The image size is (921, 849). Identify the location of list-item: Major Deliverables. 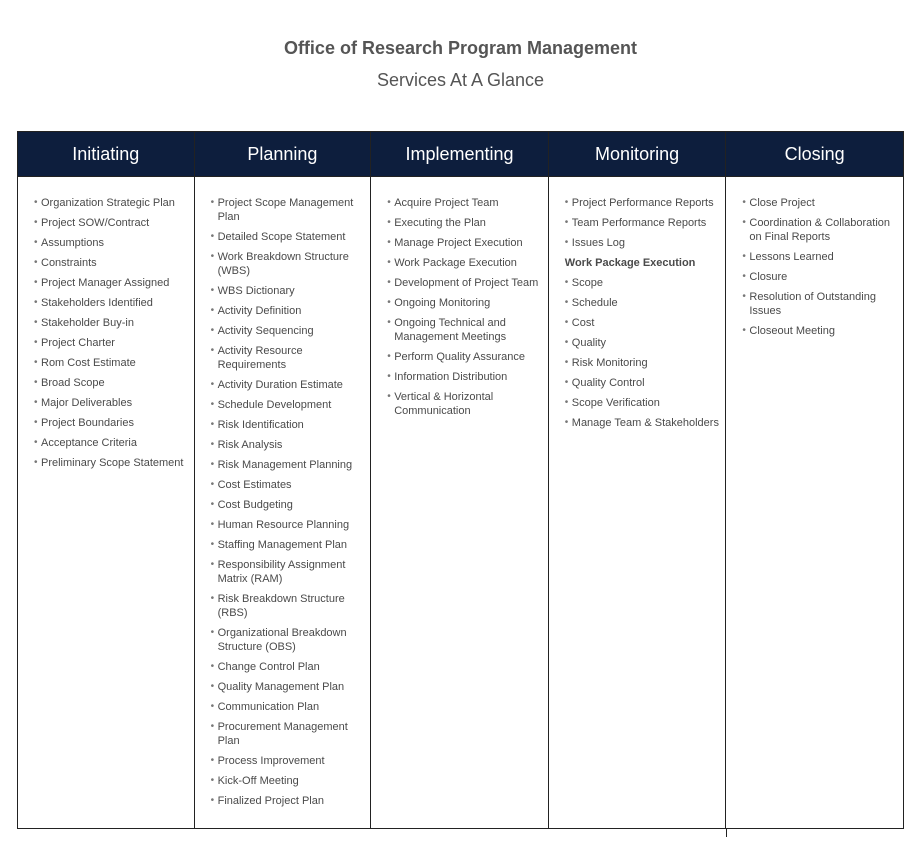
(111, 403).